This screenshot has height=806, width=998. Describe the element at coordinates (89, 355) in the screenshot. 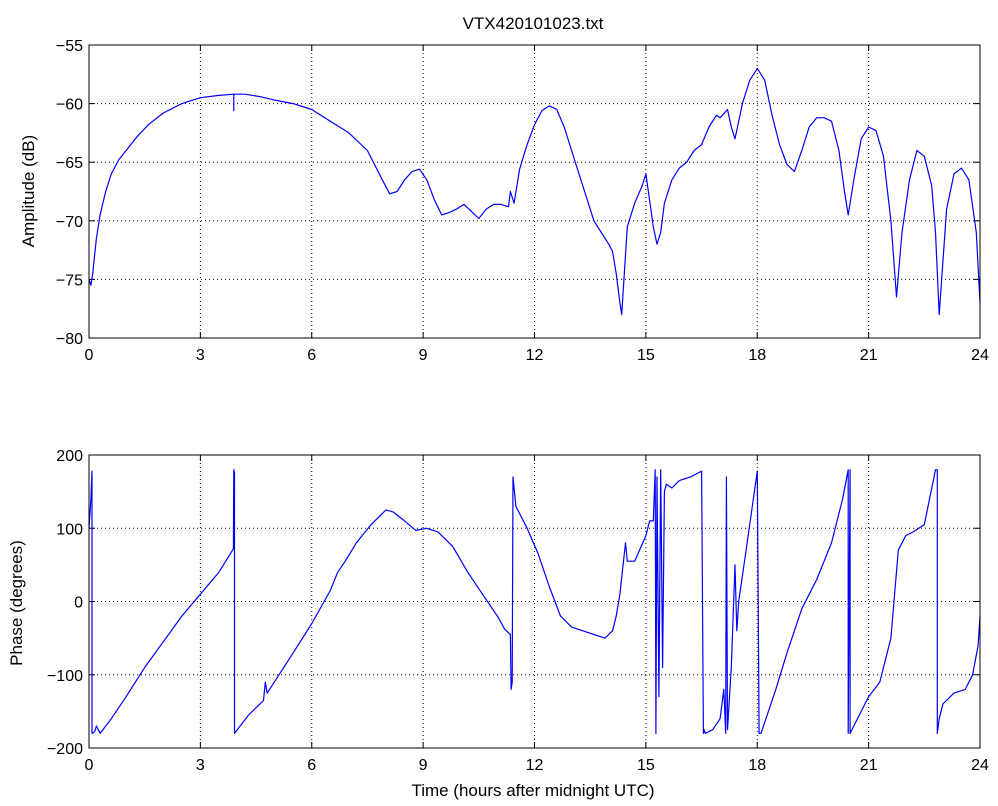

I see `amplitude-x-tick-label: 0` at that location.